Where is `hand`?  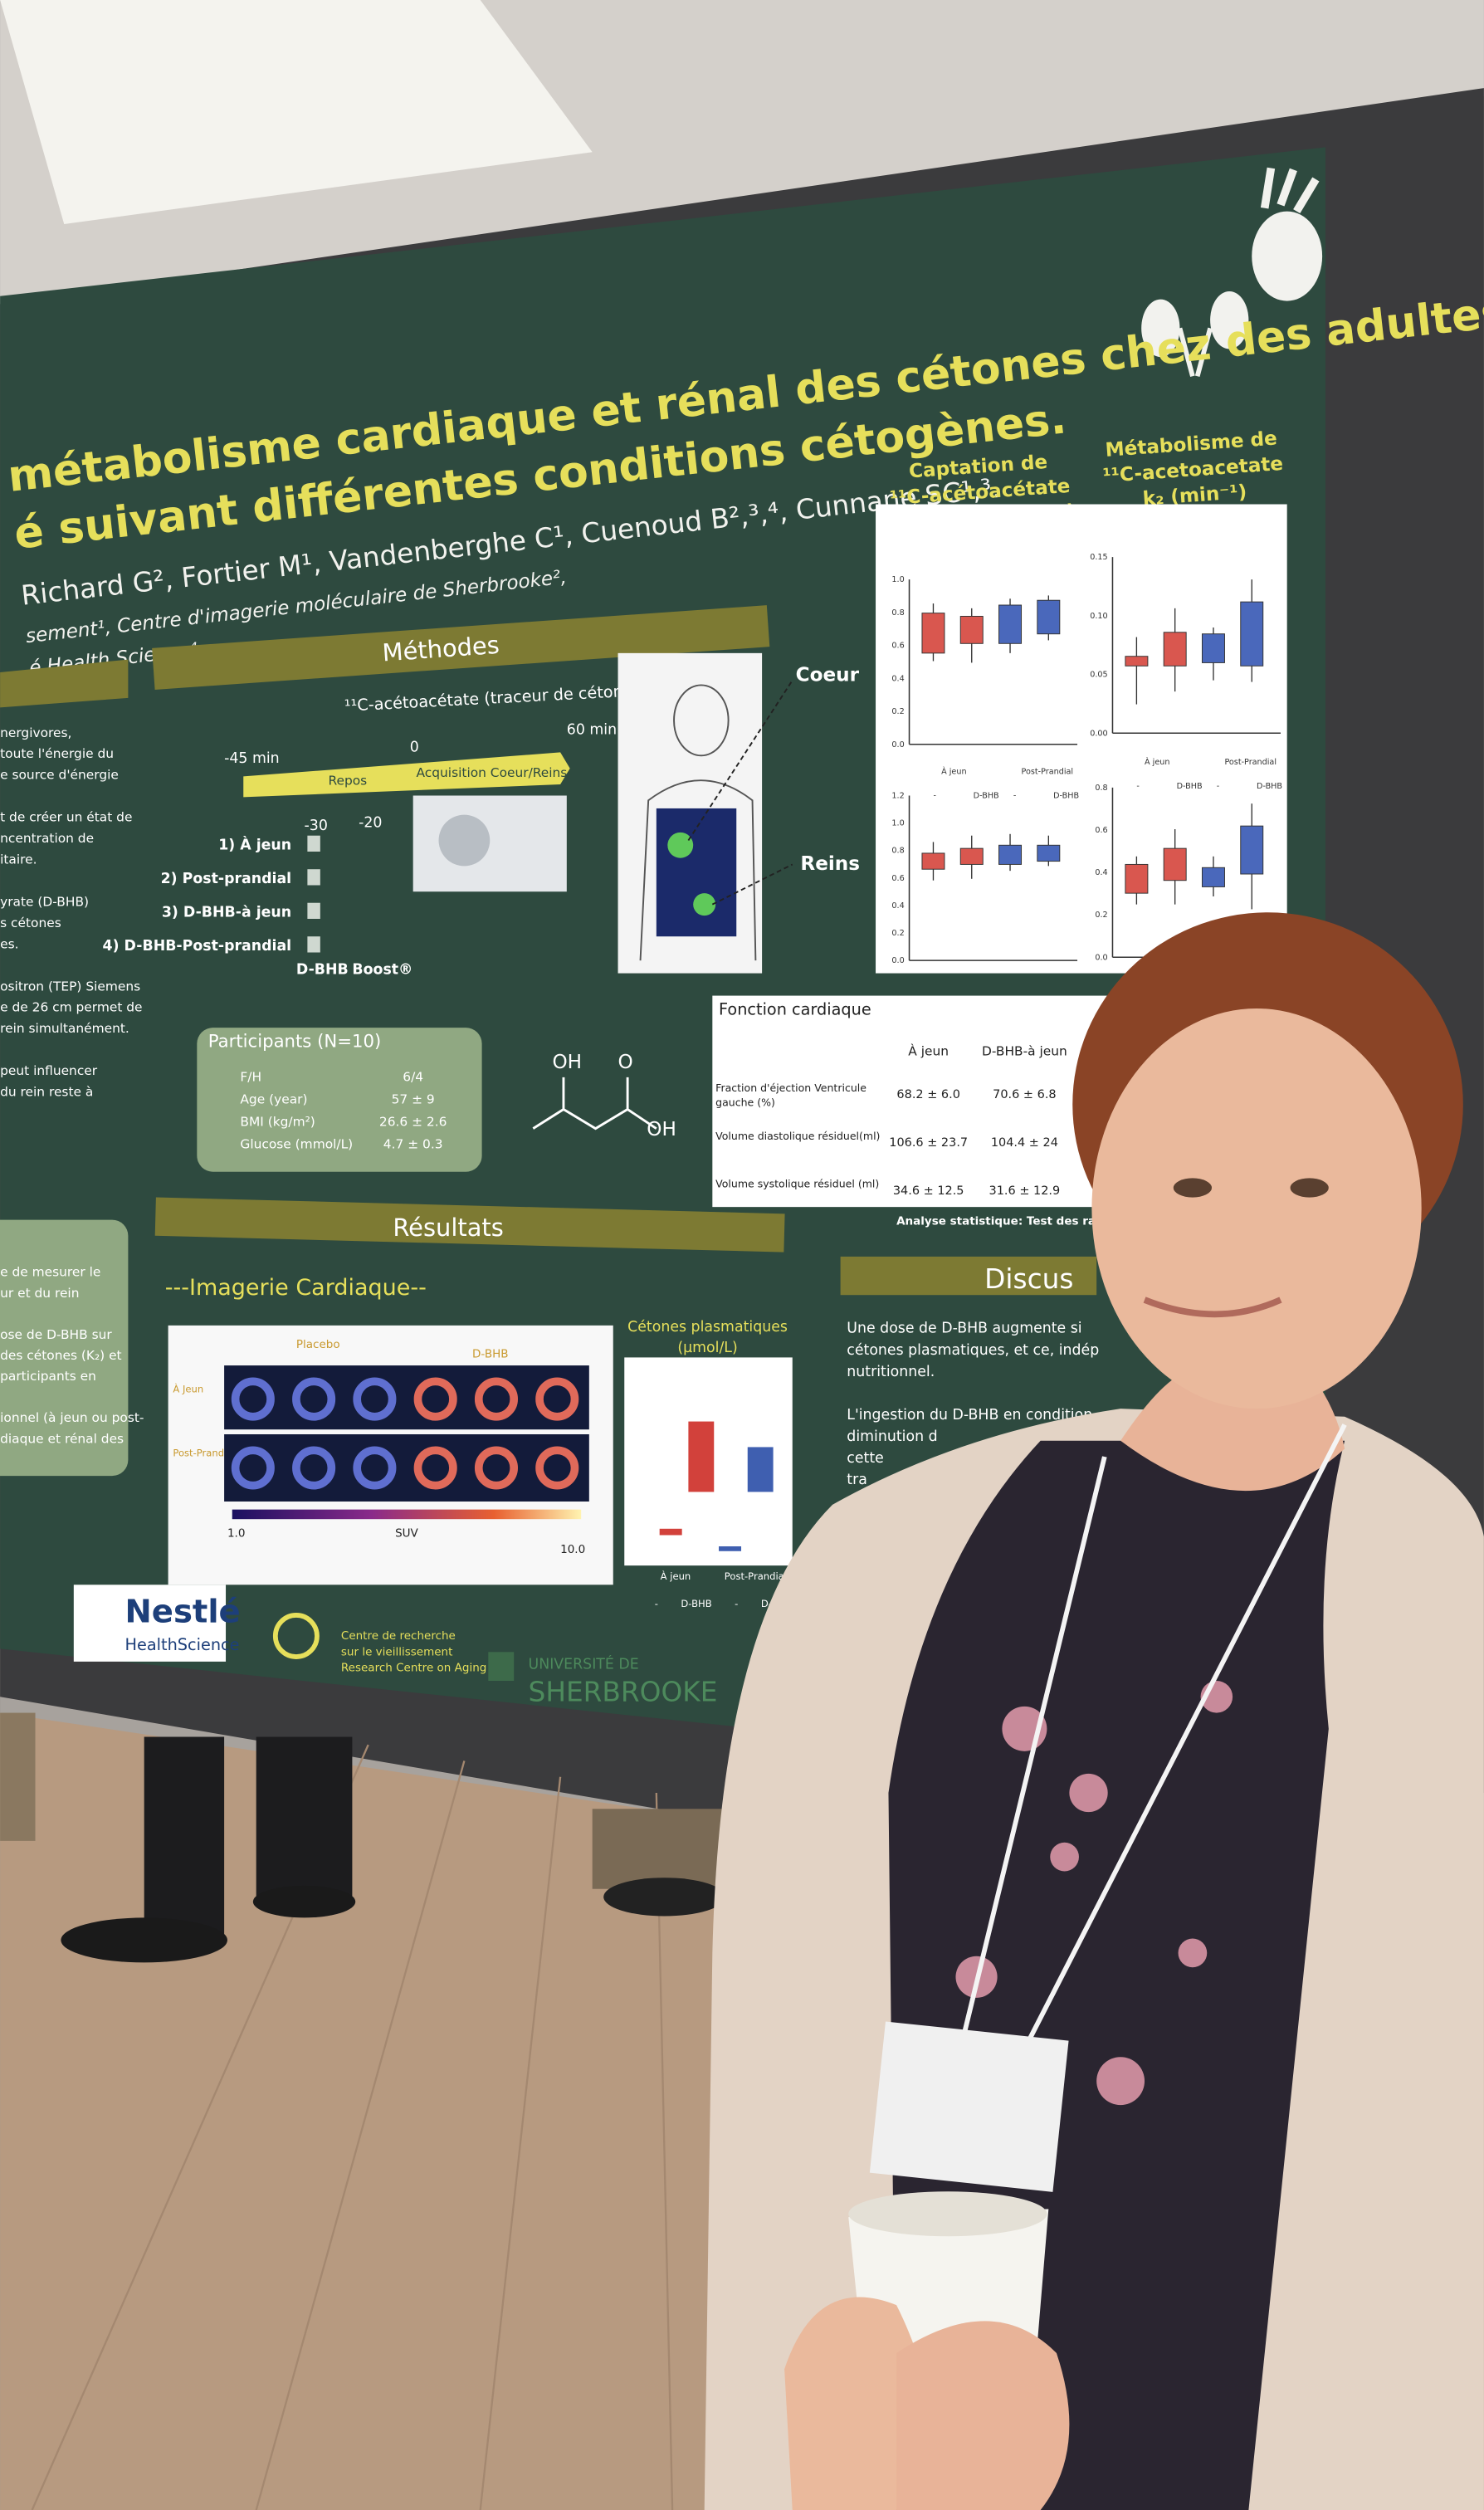
hand is located at coordinates (983, 2415).